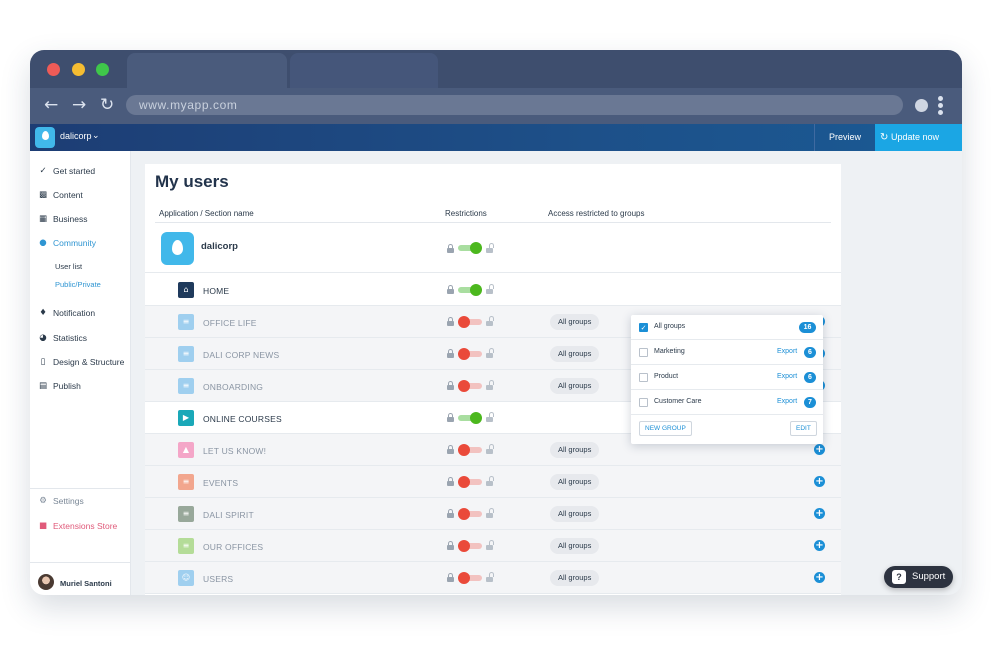 Image resolution: width=993 pixels, height=650 pixels. What do you see at coordinates (76, 136) in the screenshot?
I see `org-switcher-label: dalicorp` at bounding box center [76, 136].